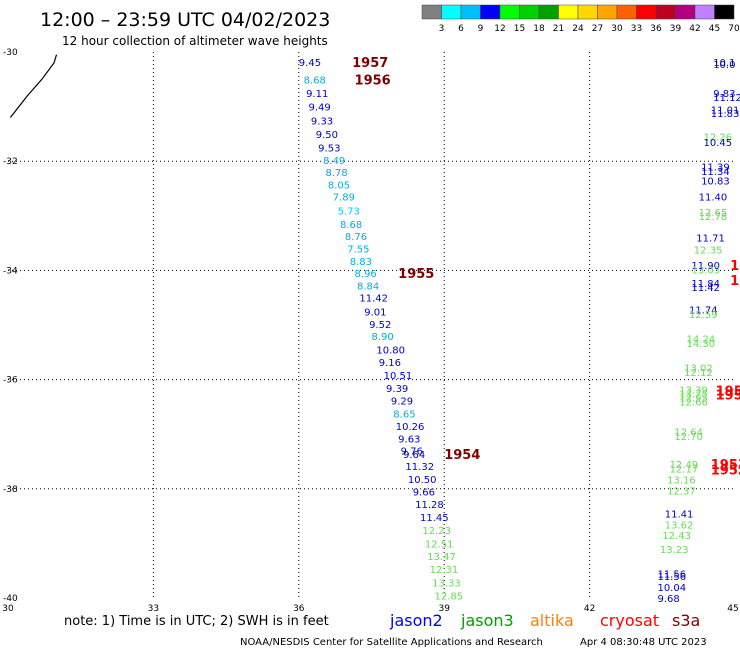 This screenshot has width=740, height=650. I want to click on wave-height-value: 12.49, so click(684, 465).